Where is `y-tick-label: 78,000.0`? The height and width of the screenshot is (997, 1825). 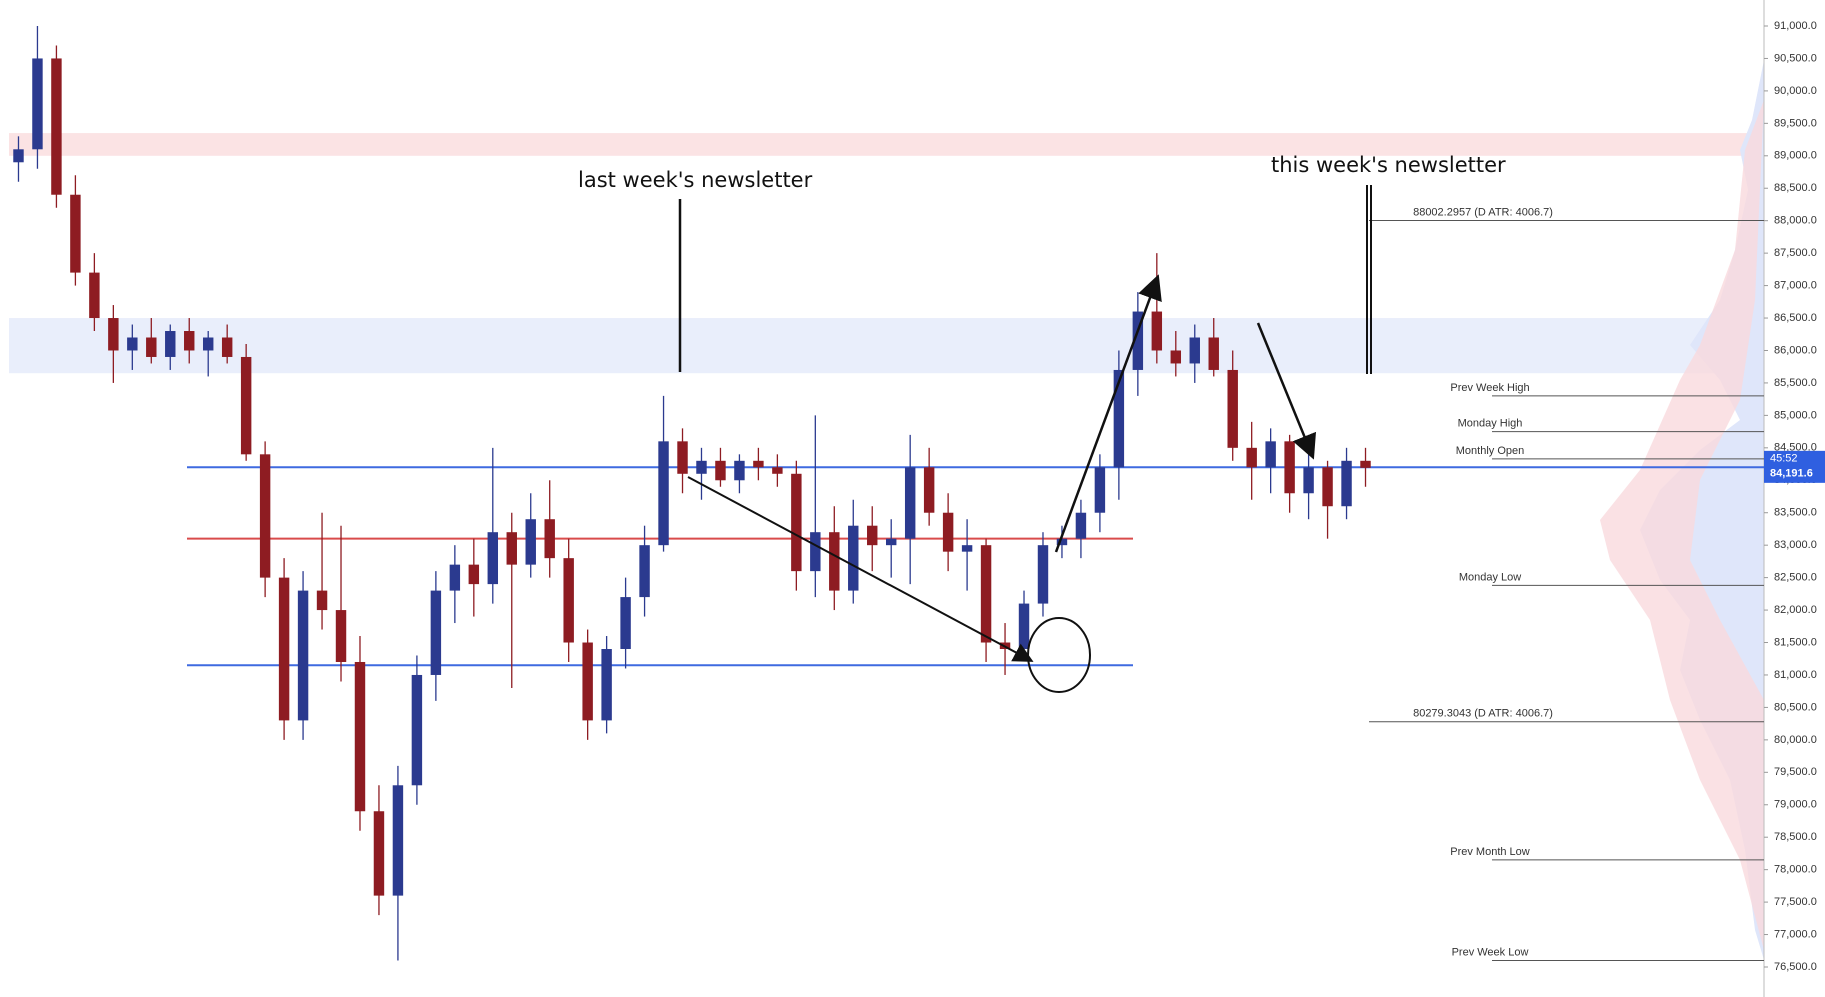 y-tick-label: 78,000.0 is located at coordinates (1795, 870).